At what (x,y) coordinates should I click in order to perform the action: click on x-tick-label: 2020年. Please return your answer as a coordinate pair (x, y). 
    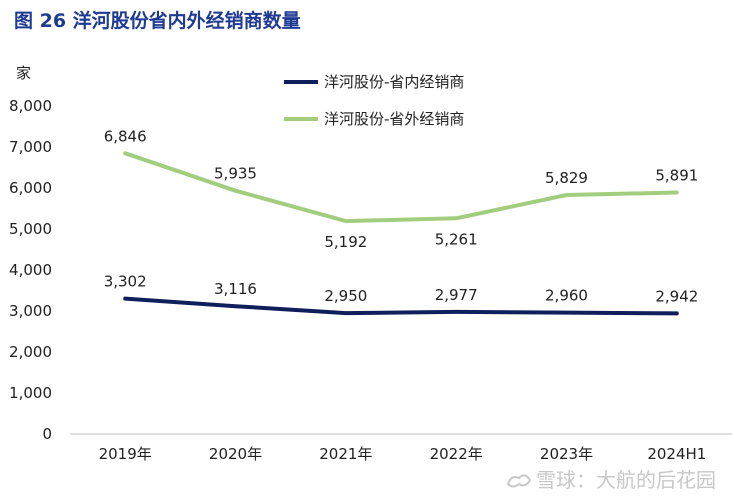
    Looking at the image, I should click on (235, 454).